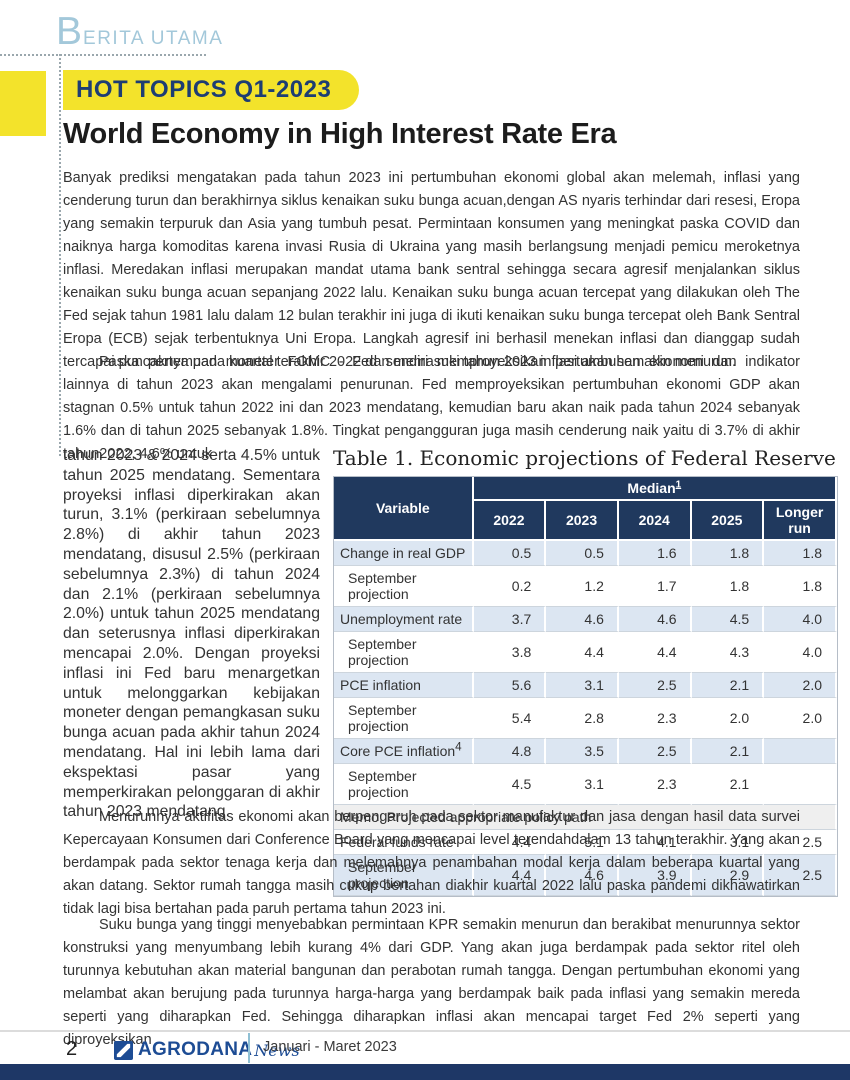  What do you see at coordinates (340, 134) in the screenshot?
I see `article-title: World Economy in High Interest Rate Era` at bounding box center [340, 134].